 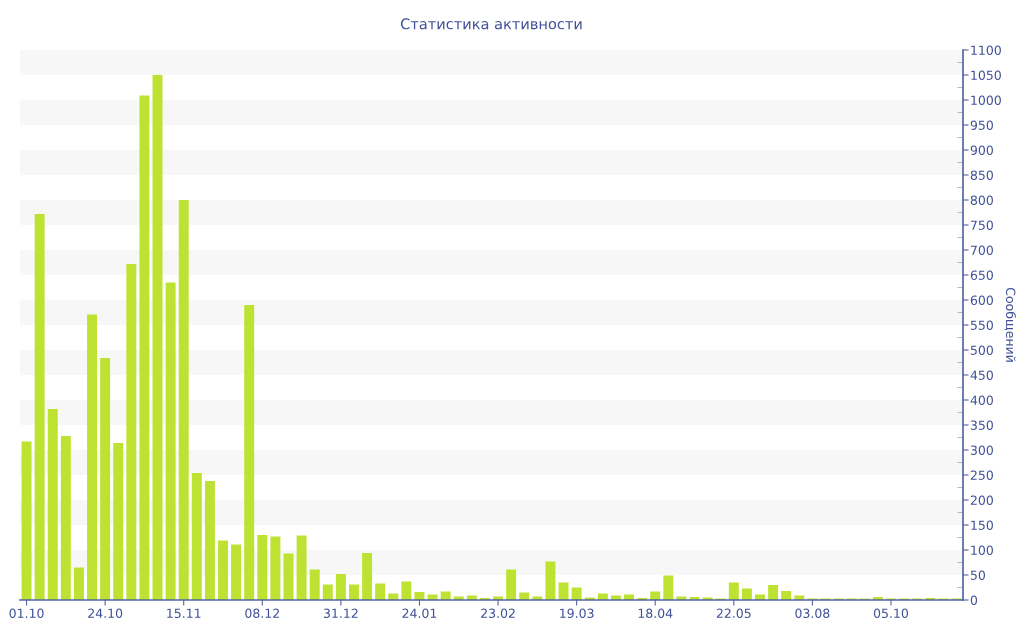 What do you see at coordinates (981, 125) in the screenshot?
I see `y-tick-label: 950` at bounding box center [981, 125].